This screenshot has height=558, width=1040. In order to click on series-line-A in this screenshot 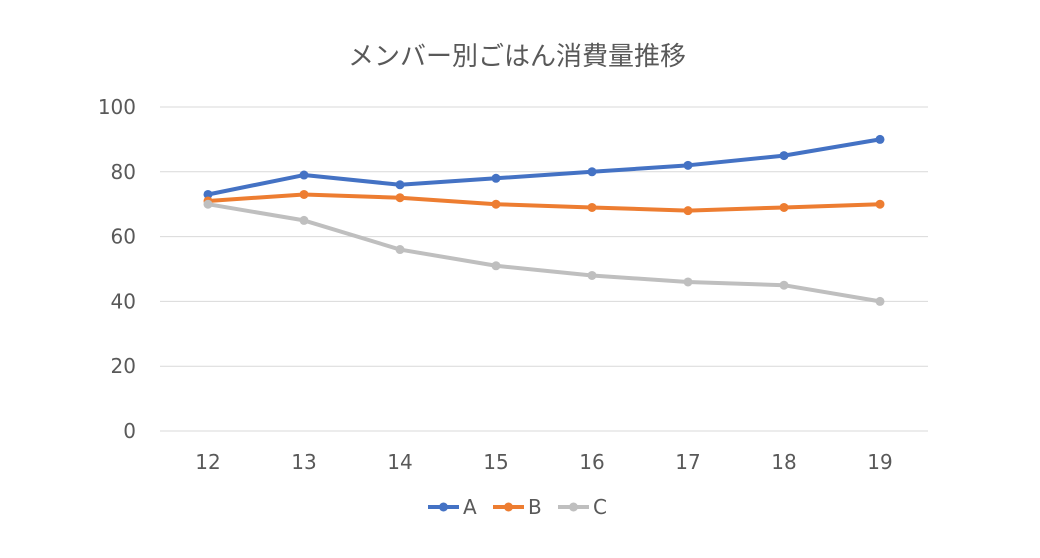, I will do `click(544, 167)`.